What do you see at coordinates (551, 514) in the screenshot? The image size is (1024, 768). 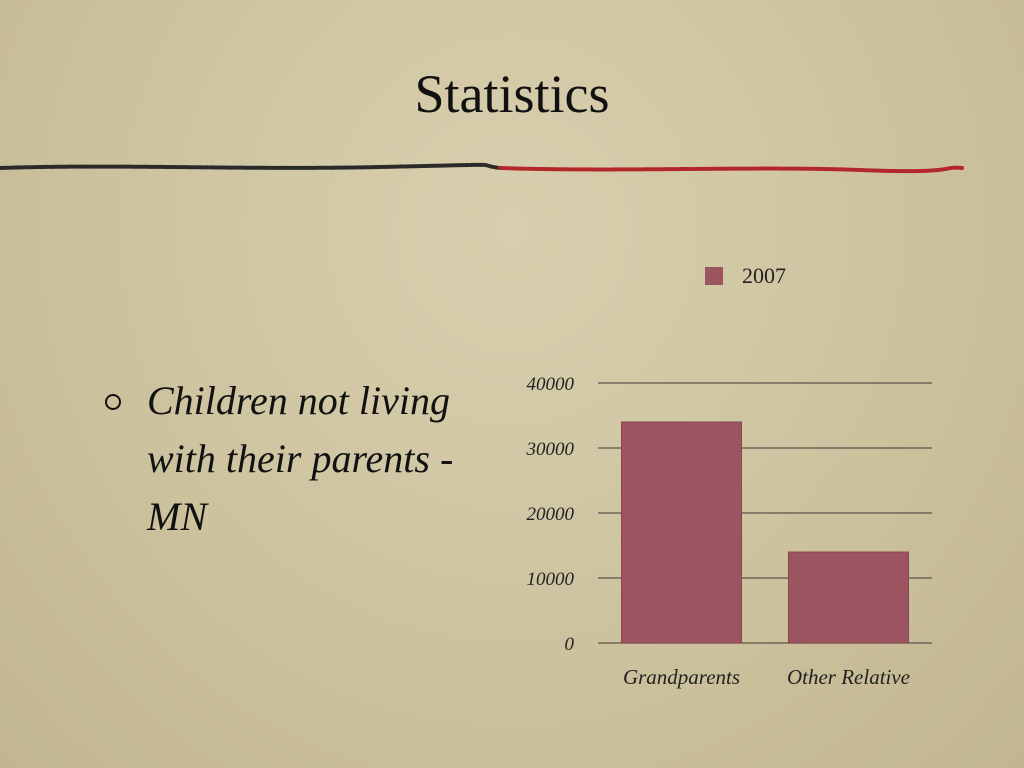 I see `y-tick-label: 20000` at bounding box center [551, 514].